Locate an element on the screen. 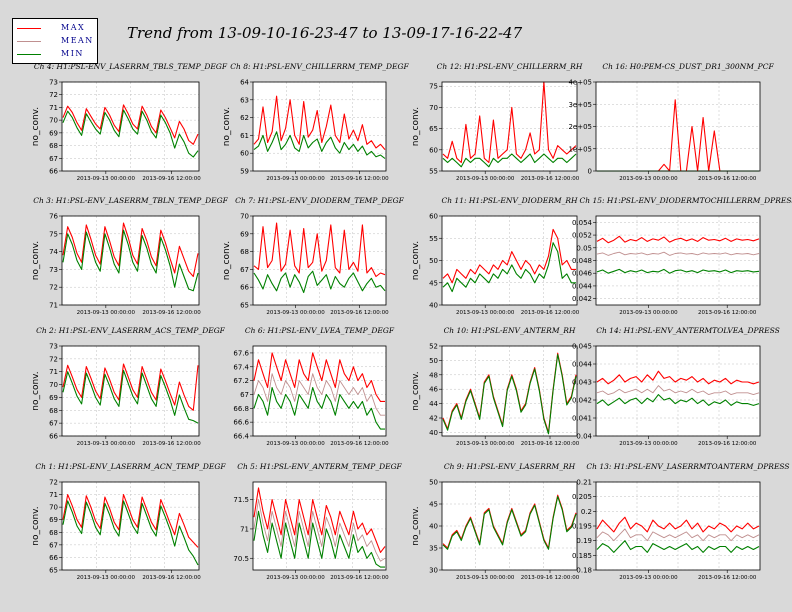 This screenshot has width=792, height=612. y-tick-label: 73 is located at coordinates (53, 347).